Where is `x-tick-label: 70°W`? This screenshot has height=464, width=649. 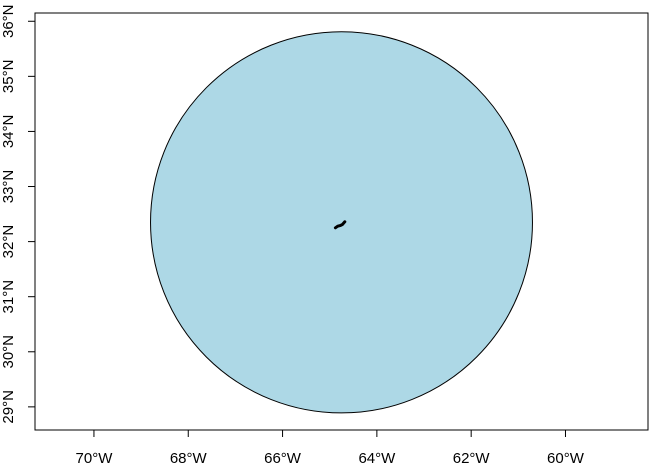
x-tick-label: 70°W is located at coordinates (95, 457).